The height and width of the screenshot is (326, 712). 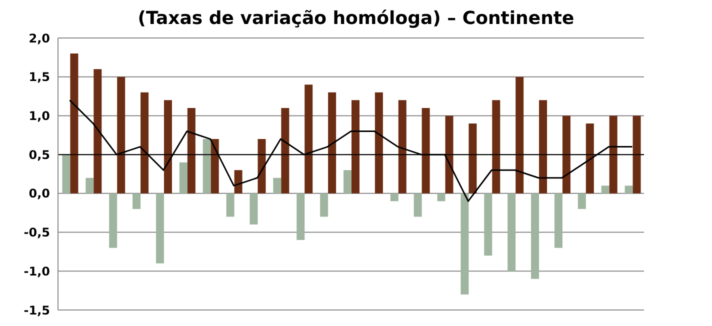 What do you see at coordinates (39, 77) in the screenshot?
I see `y-tick-label: 1,5` at bounding box center [39, 77].